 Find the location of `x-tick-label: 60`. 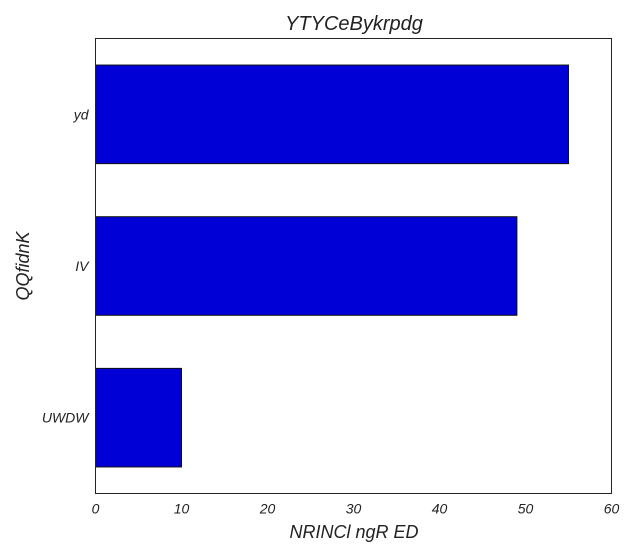

x-tick-label: 60 is located at coordinates (612, 509).